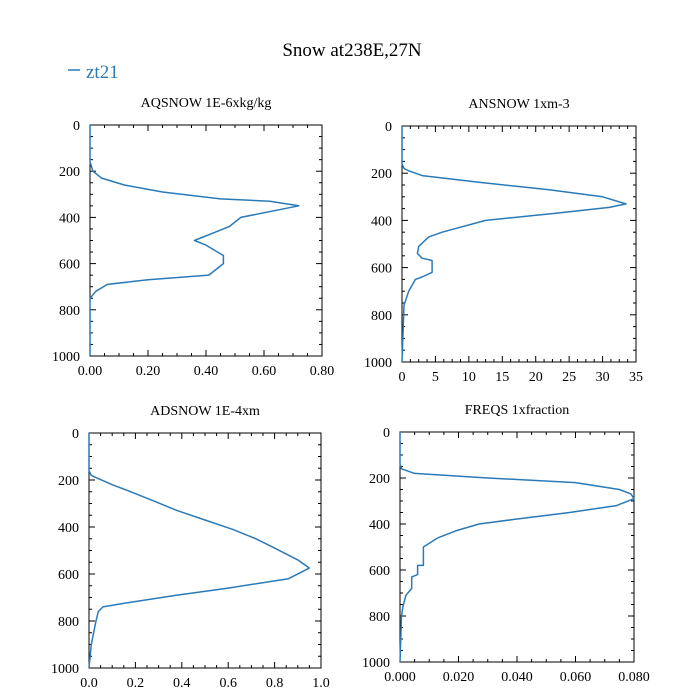 This screenshot has height=700, width=700. Describe the element at coordinates (634, 677) in the screenshot. I see `x-tick-label: 0.080` at that location.